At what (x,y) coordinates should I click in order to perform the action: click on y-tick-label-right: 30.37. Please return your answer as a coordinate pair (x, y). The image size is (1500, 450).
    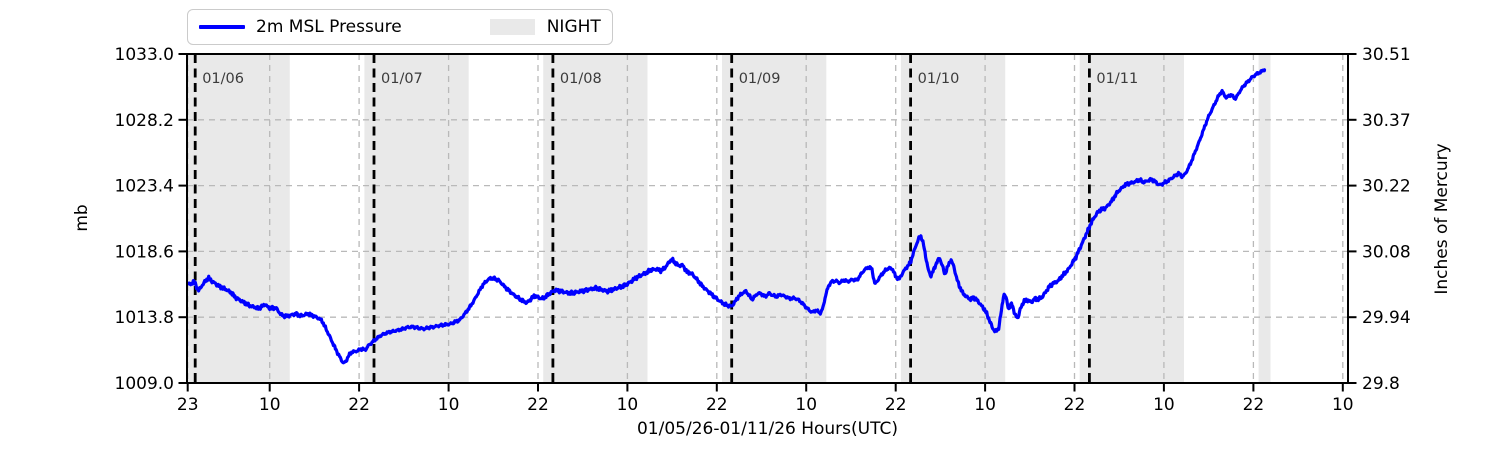
    Looking at the image, I should click on (1386, 121).